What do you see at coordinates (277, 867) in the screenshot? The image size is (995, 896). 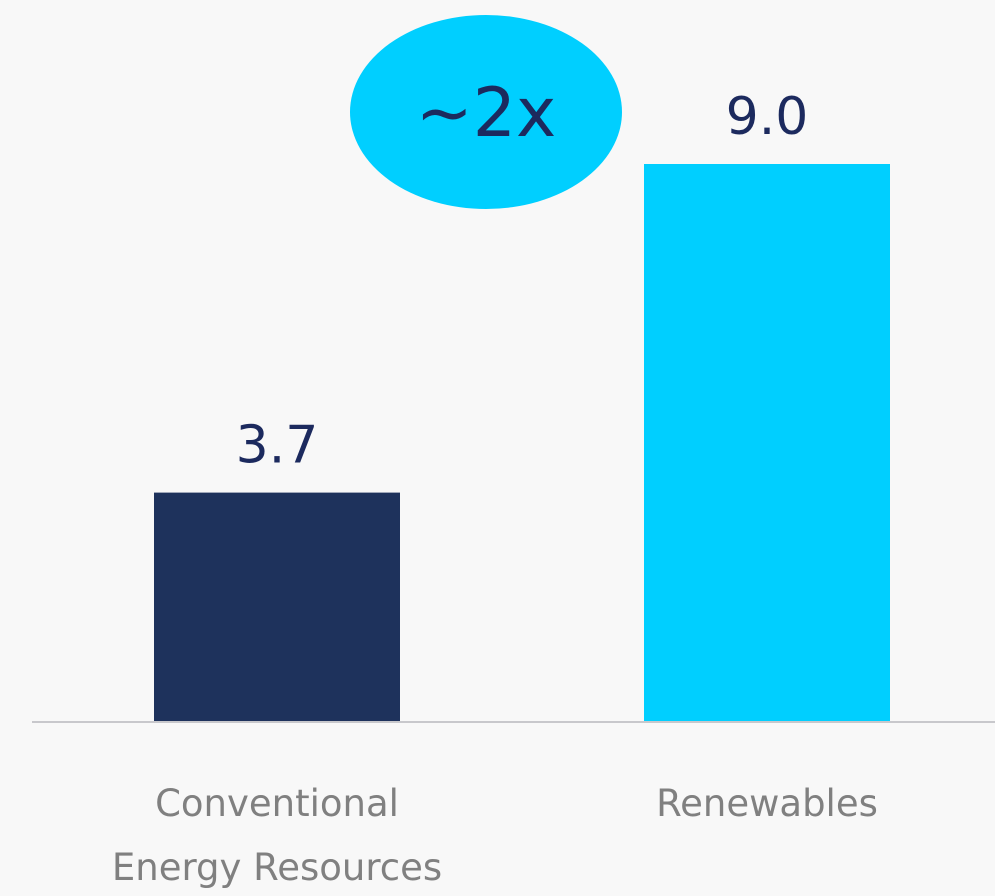 I see `category-label-0-line-1: Energy Resources` at bounding box center [277, 867].